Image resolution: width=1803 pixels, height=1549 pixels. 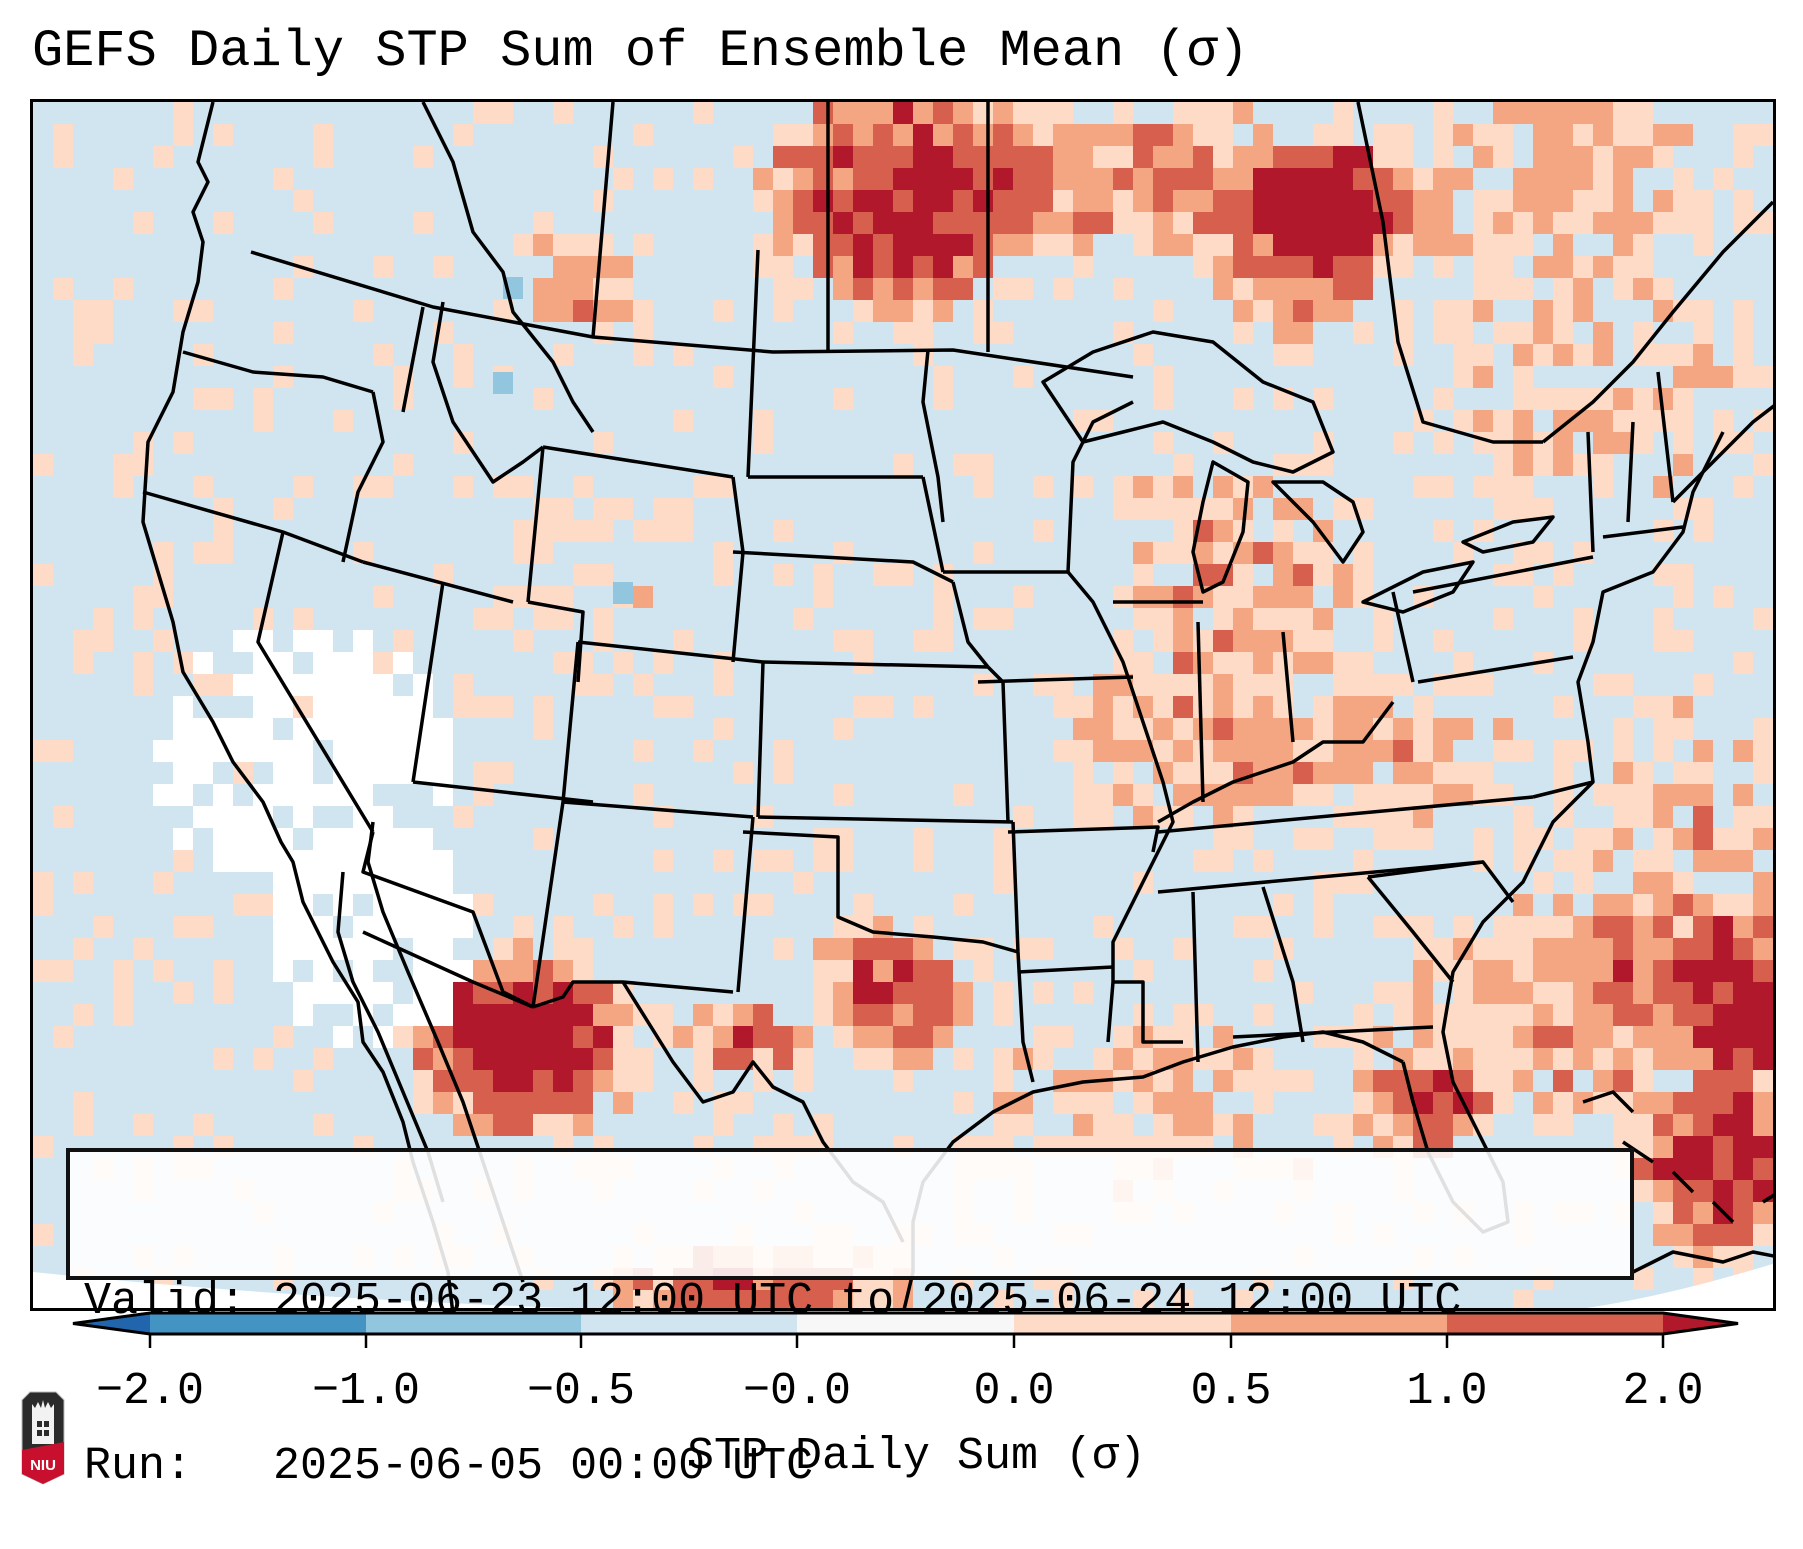 I want to click on lake-erie, so click(x=1418, y=587).